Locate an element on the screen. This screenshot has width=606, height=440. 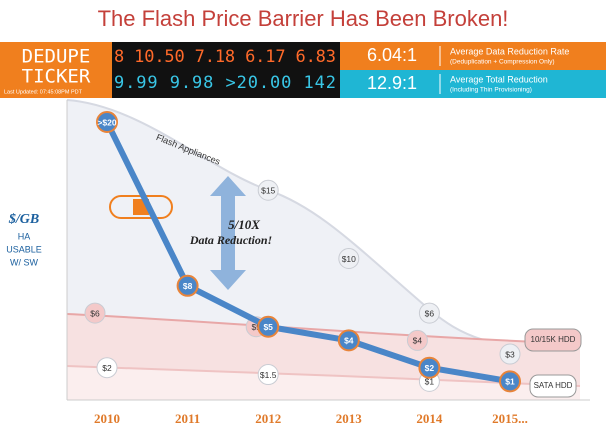
ticker-row: 9.99 9.98 >20.00 142 is located at coordinates (225, 83).